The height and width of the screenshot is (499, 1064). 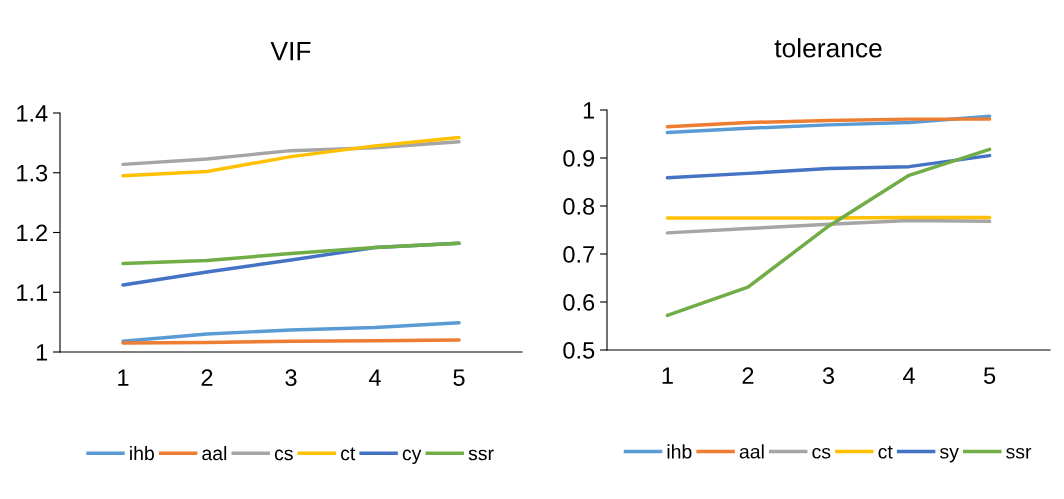 I want to click on legend-label: cy, so click(x=412, y=457).